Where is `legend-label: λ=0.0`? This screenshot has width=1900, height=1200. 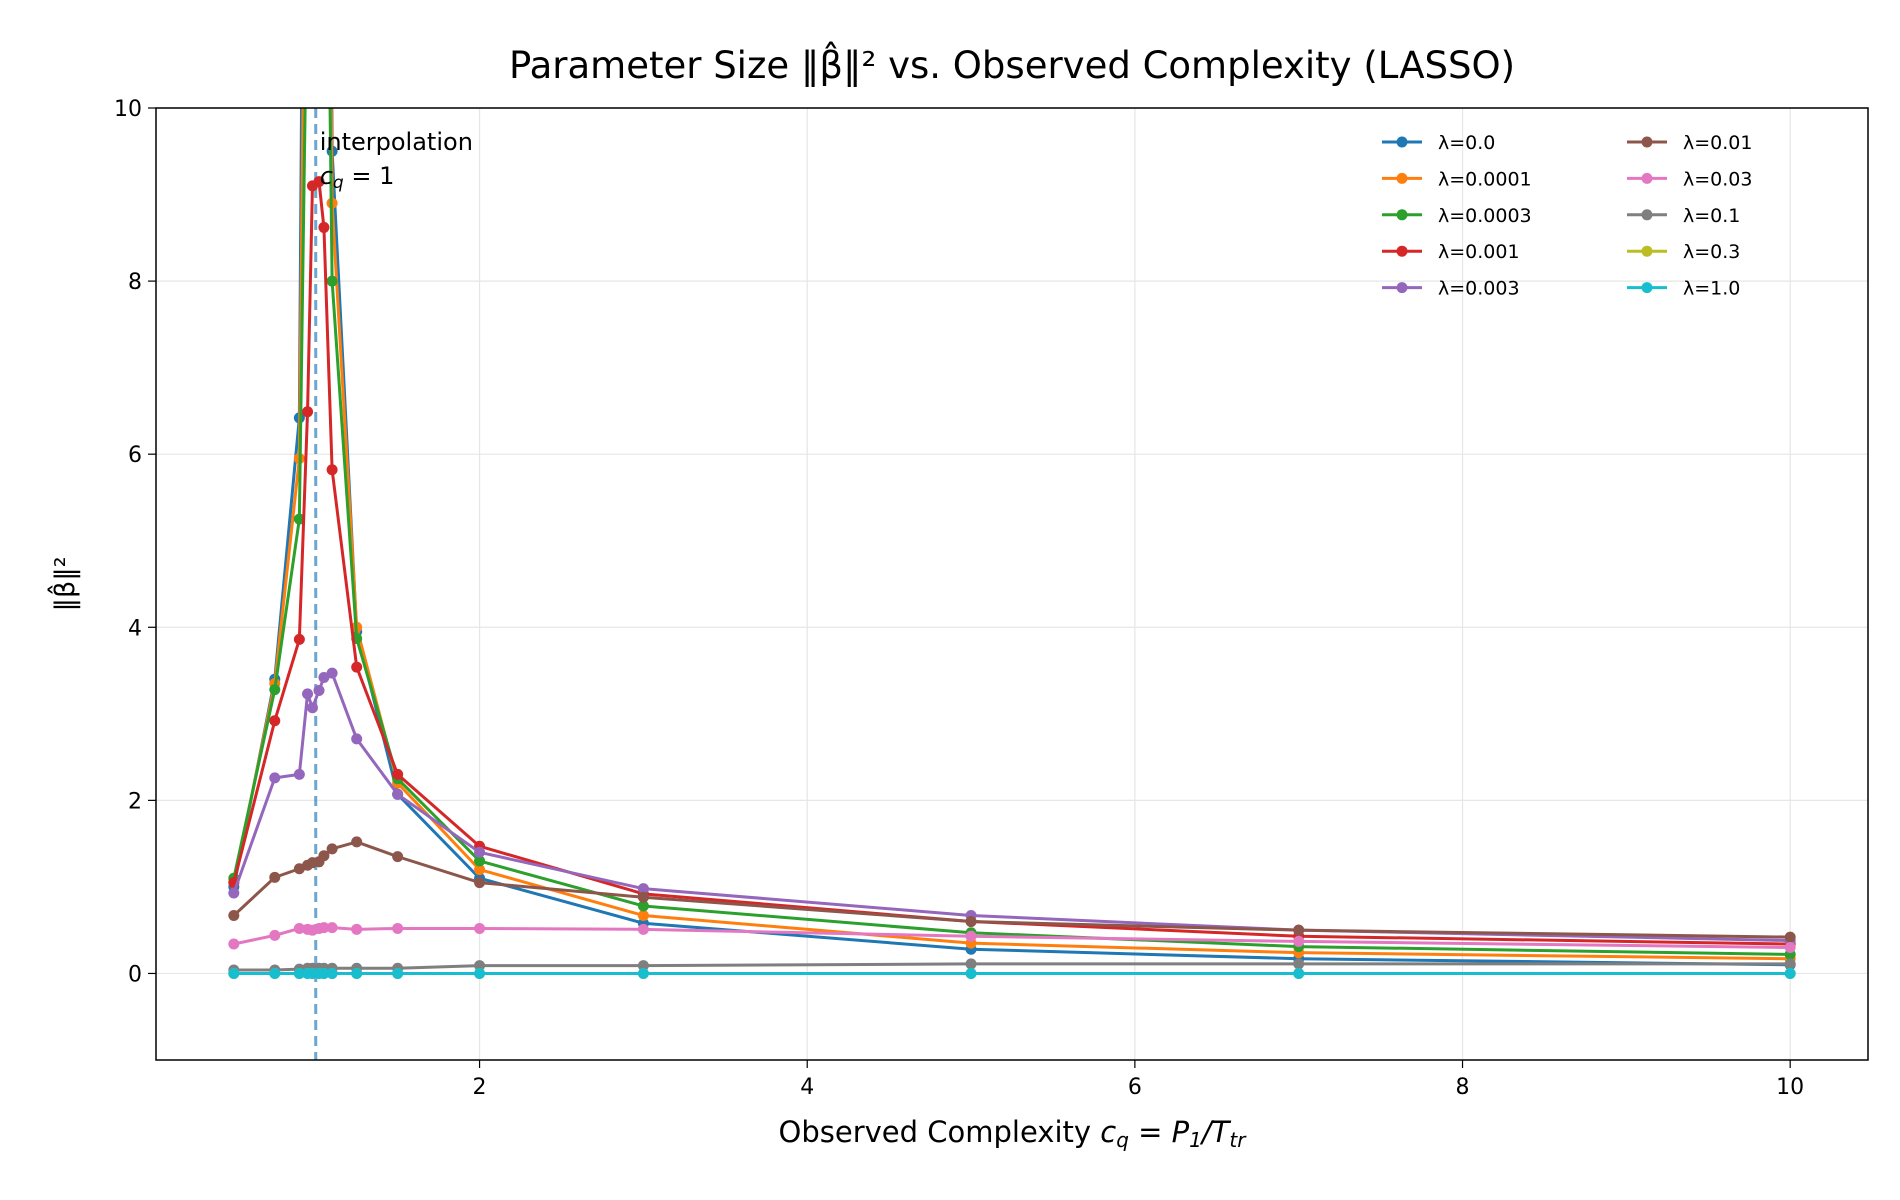
legend-label: λ=0.0 is located at coordinates (1466, 143).